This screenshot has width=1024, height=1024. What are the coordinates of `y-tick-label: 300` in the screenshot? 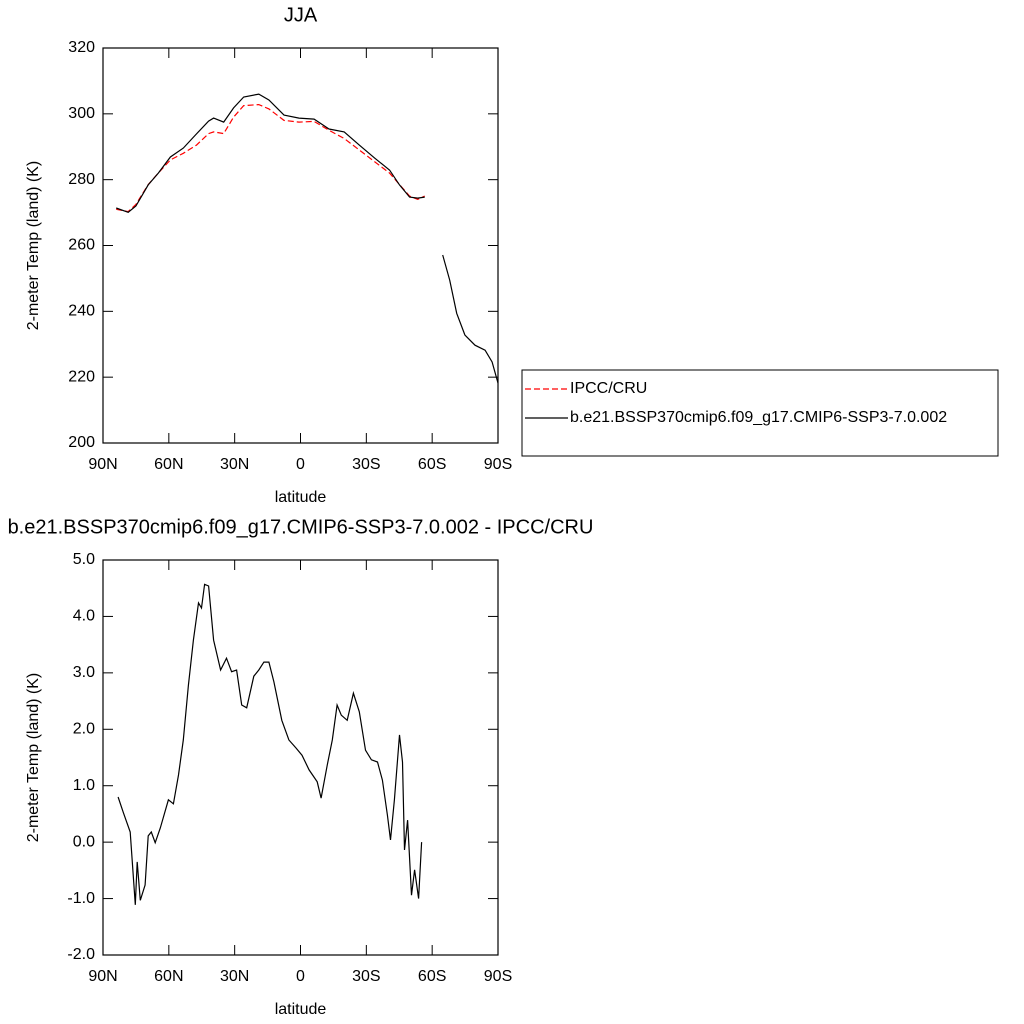 It's located at (81, 113).